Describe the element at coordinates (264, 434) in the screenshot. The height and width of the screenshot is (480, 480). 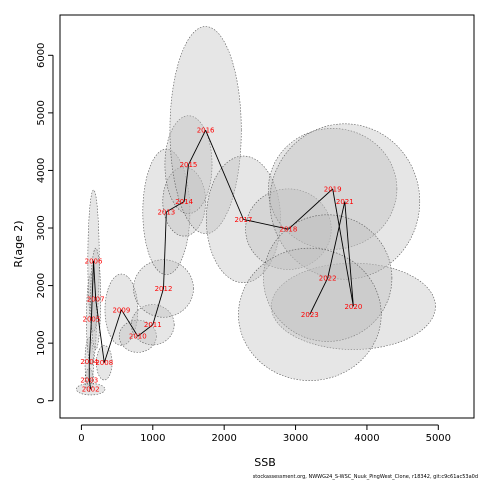
I see `x-axis: 0 1000 2000 3000 4000 5000` at that location.